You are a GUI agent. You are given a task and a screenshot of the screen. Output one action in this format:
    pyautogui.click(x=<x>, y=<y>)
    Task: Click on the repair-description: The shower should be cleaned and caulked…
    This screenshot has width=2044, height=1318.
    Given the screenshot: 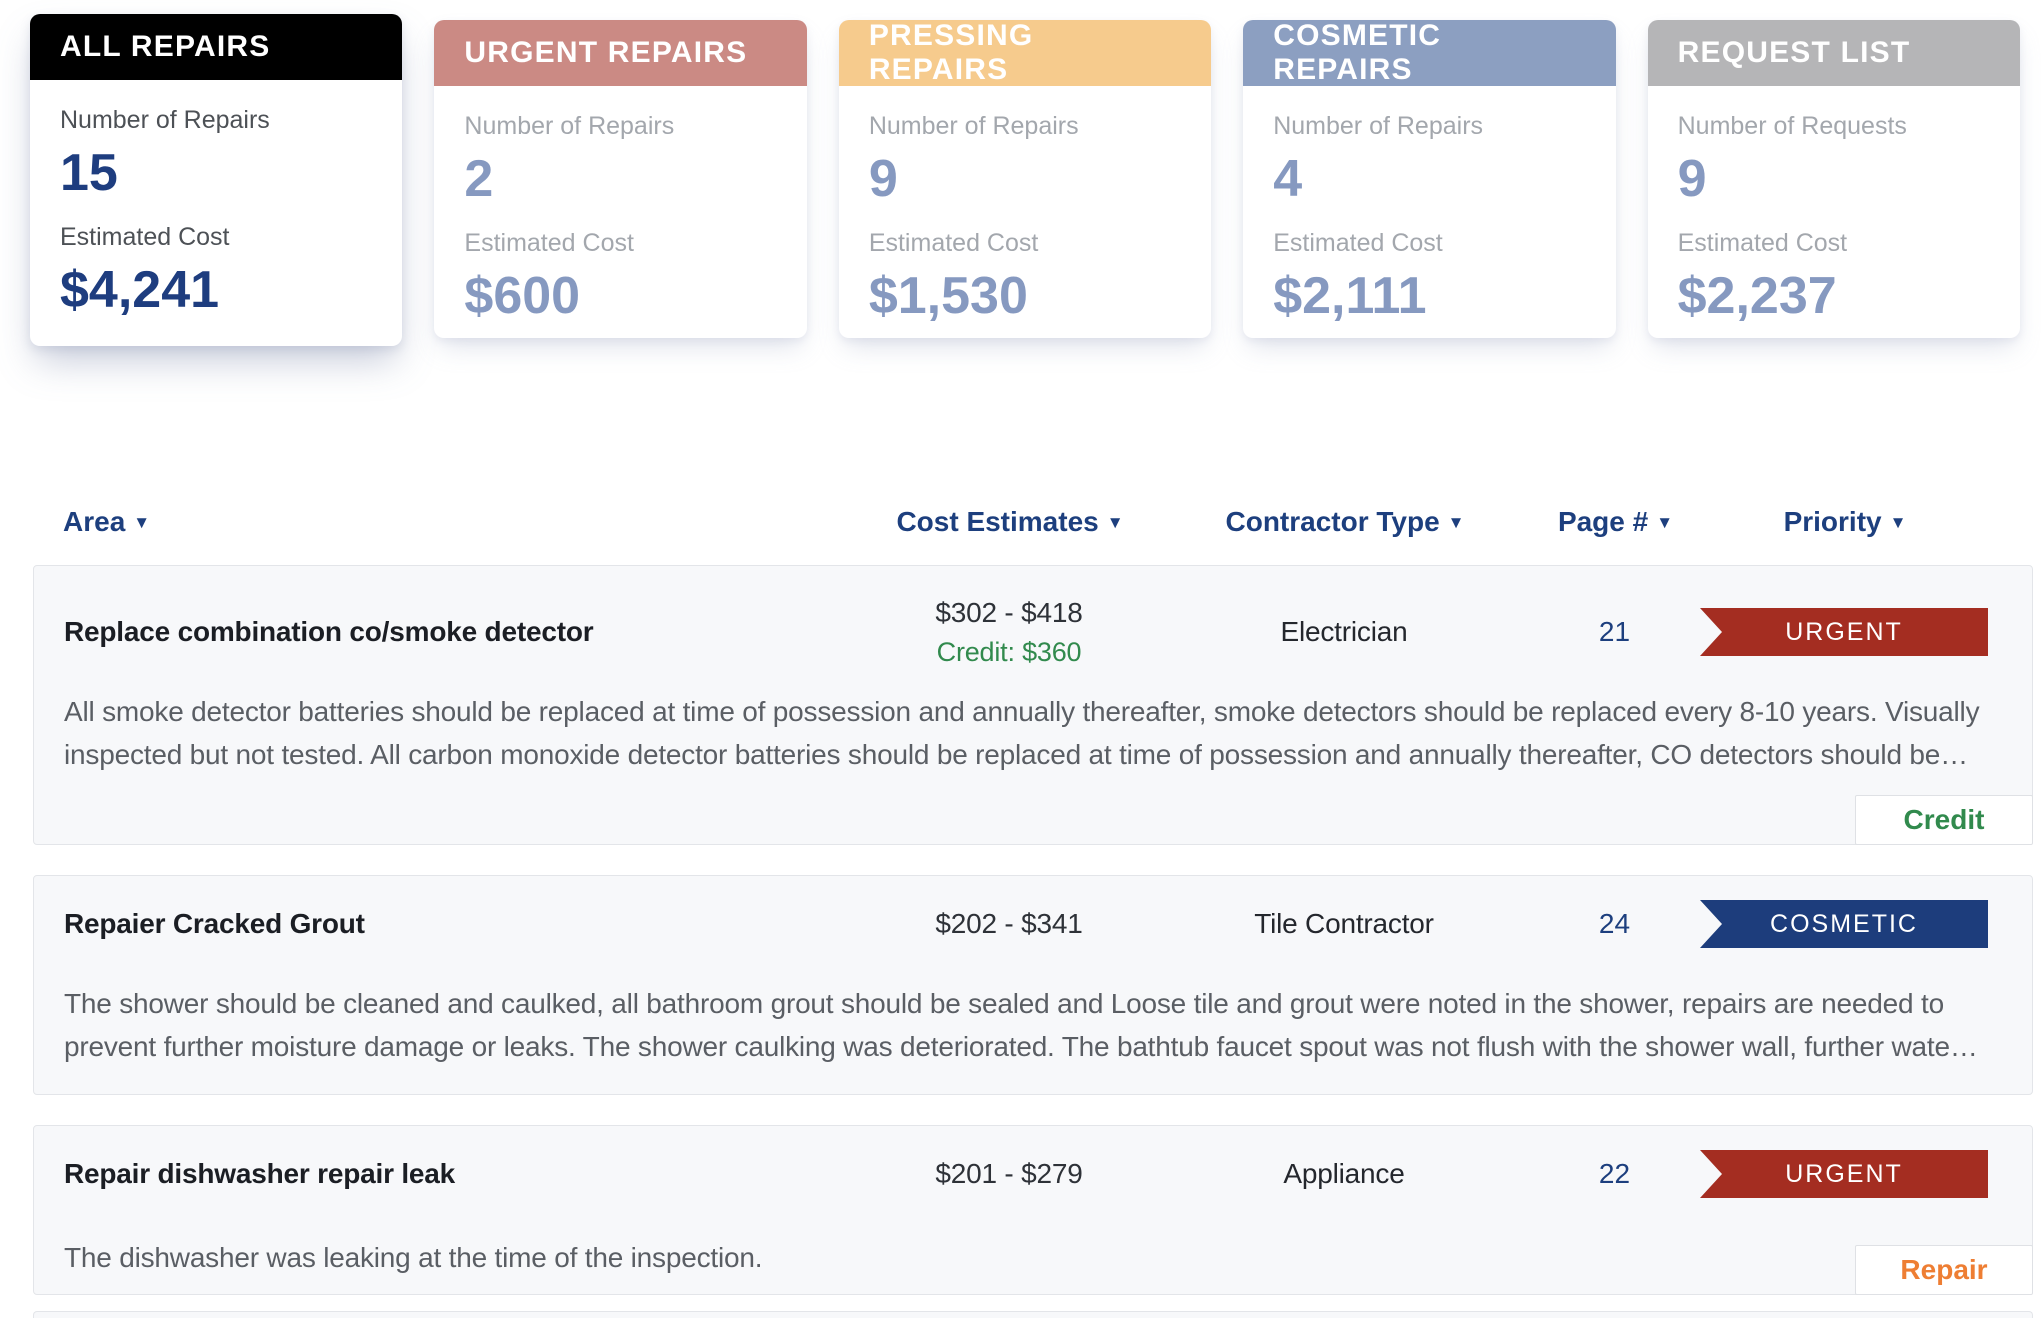 What is the action you would take?
    pyautogui.click(x=1021, y=1025)
    